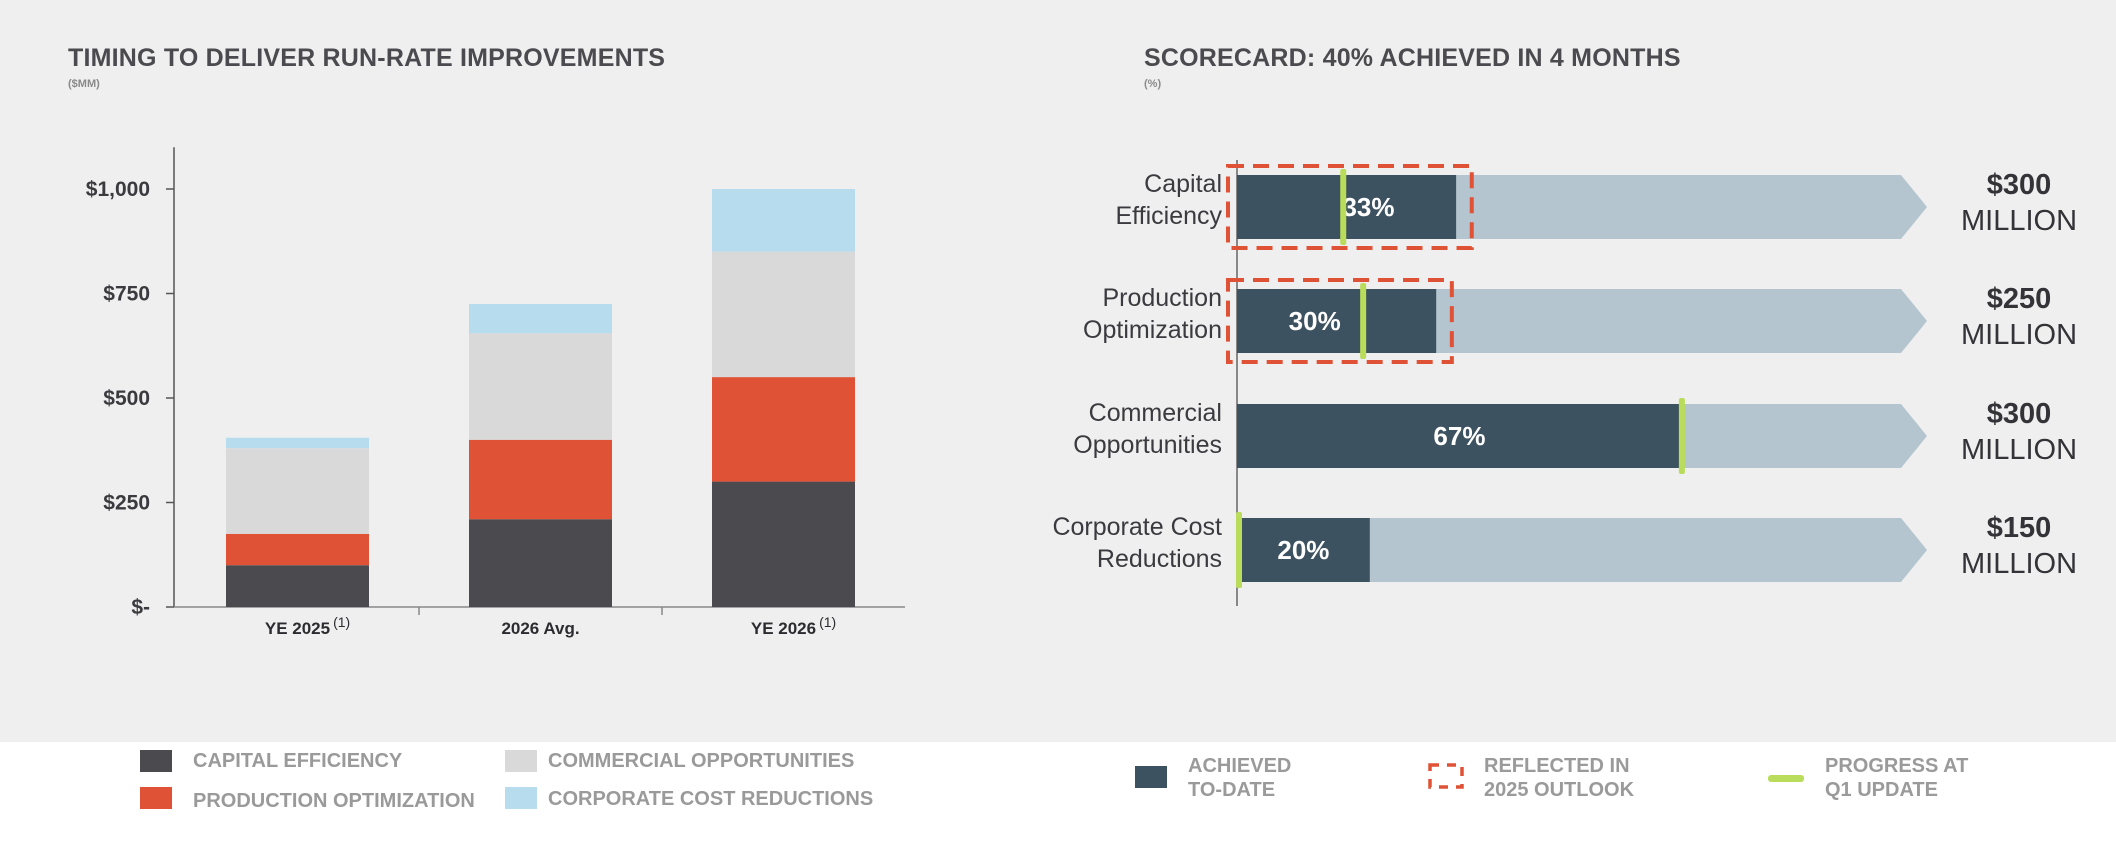 Image resolution: width=2116 pixels, height=864 pixels. What do you see at coordinates (521, 761) in the screenshot?
I see `legend-swatch-commercial-opportunities` at bounding box center [521, 761].